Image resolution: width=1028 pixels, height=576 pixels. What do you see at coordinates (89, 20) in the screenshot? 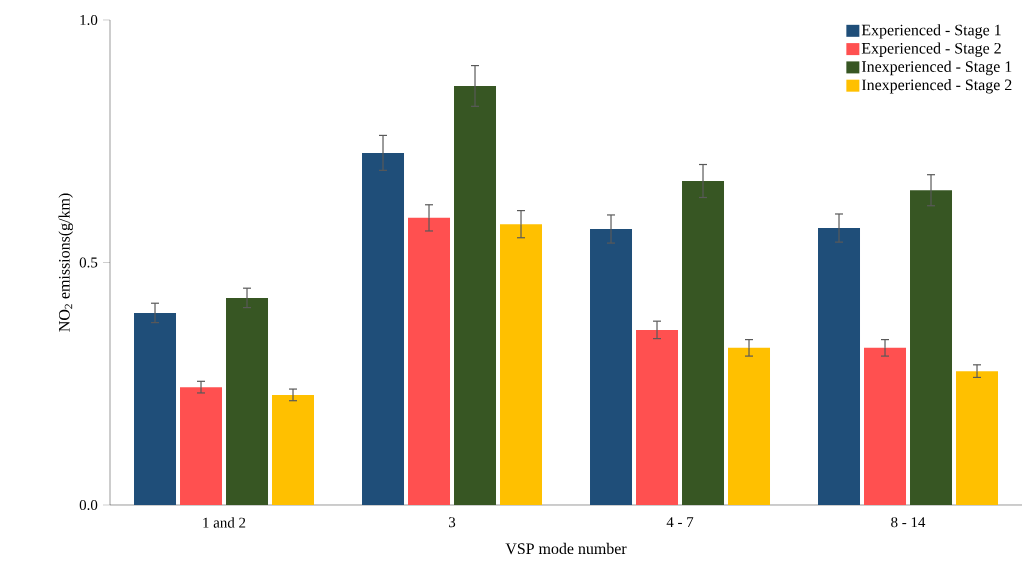
I see `y-tick-label: 1.0` at bounding box center [89, 20].